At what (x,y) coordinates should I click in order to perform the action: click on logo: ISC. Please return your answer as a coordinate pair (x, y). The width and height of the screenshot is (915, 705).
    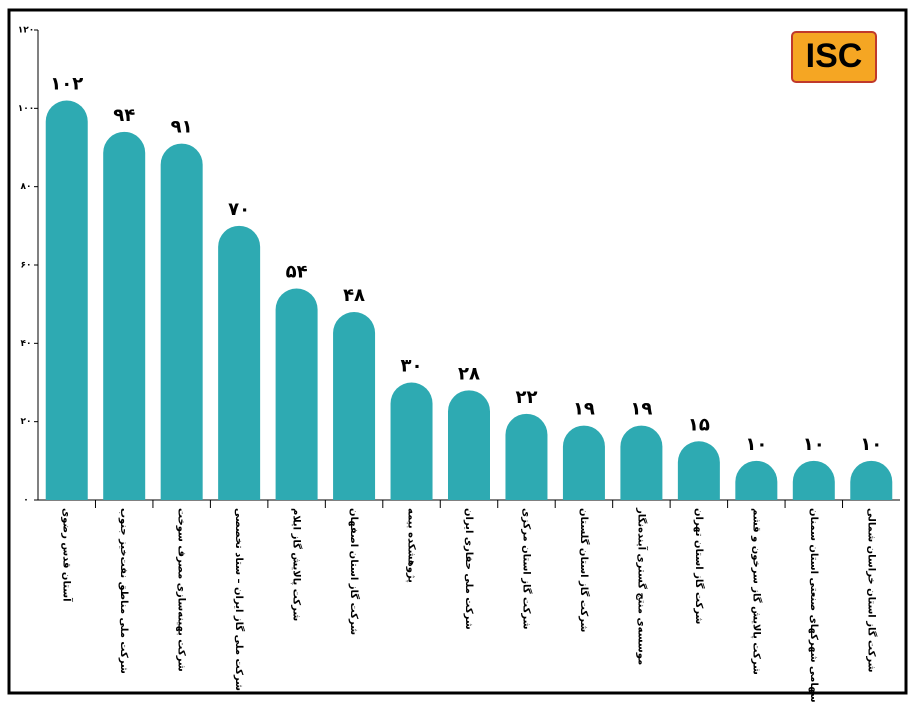
    Looking at the image, I should click on (834, 57).